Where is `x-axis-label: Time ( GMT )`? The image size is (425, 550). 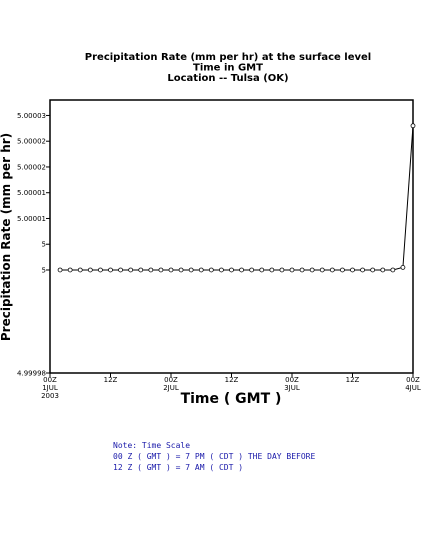 x-axis-label: Time ( GMT ) is located at coordinates (231, 399).